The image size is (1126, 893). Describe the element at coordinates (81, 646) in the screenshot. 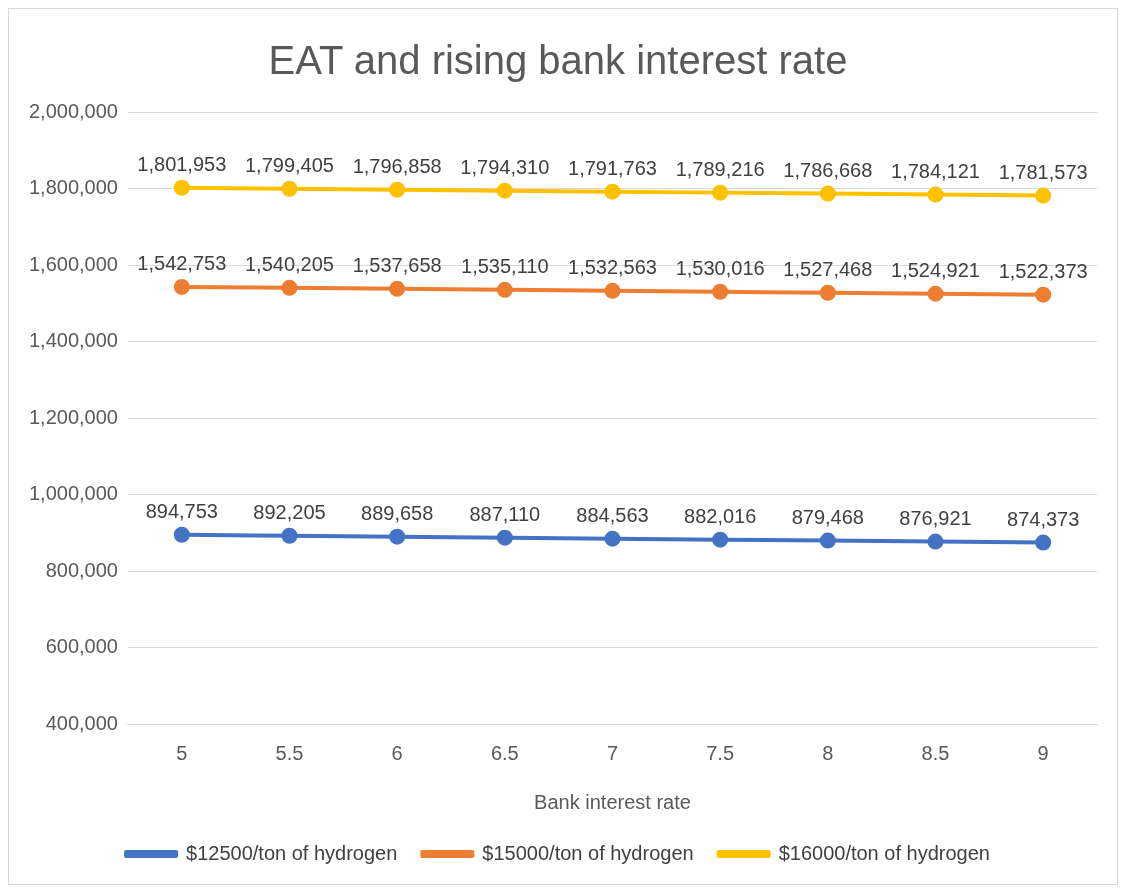

I see `y-tick-label: 600,000` at that location.